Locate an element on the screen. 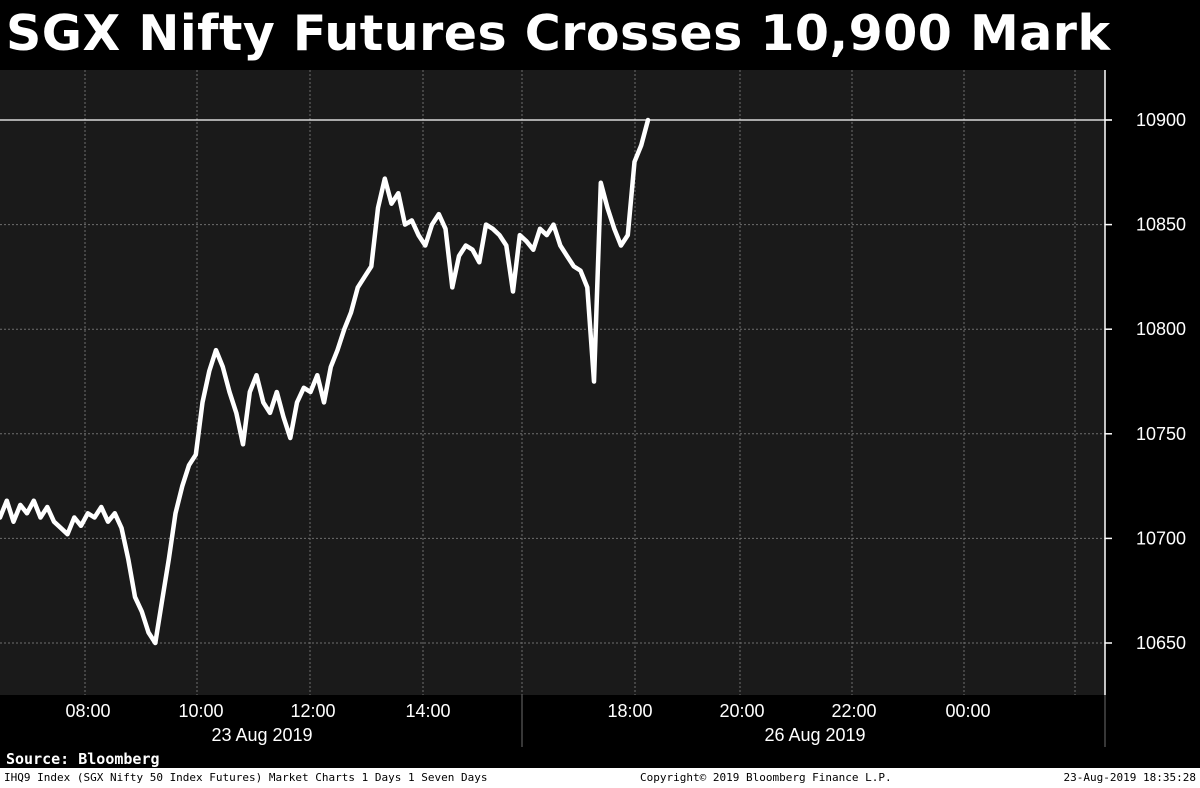 This screenshot has height=788, width=1200. source-label: Source: Bloomberg is located at coordinates (83, 759).